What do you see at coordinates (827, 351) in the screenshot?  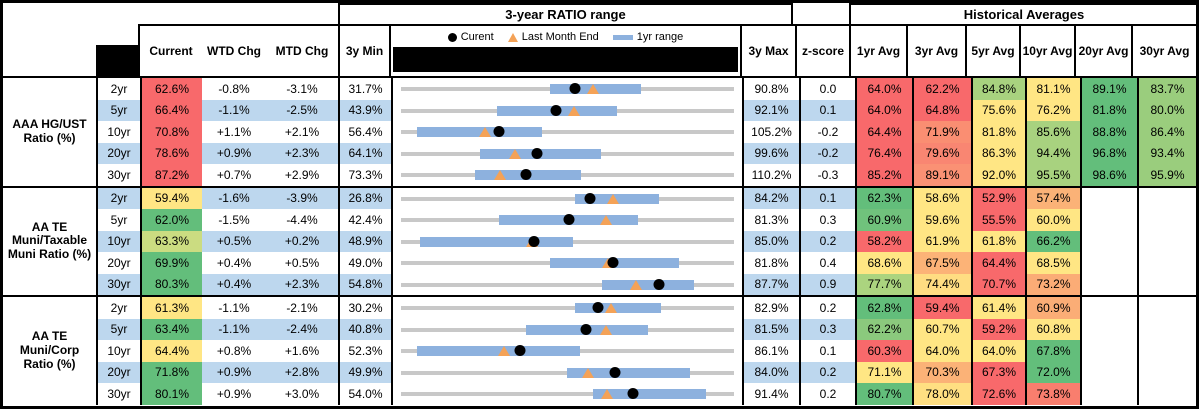 I see `zscore-cell: 0.1` at bounding box center [827, 351].